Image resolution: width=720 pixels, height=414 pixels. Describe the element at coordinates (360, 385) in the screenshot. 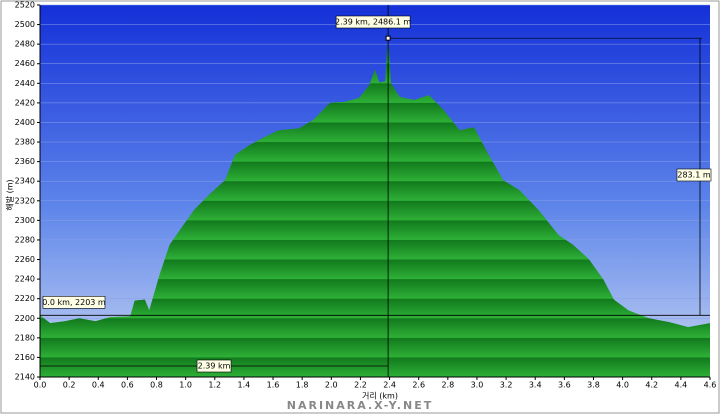

I see `x-tick-label: 2.2` at that location.